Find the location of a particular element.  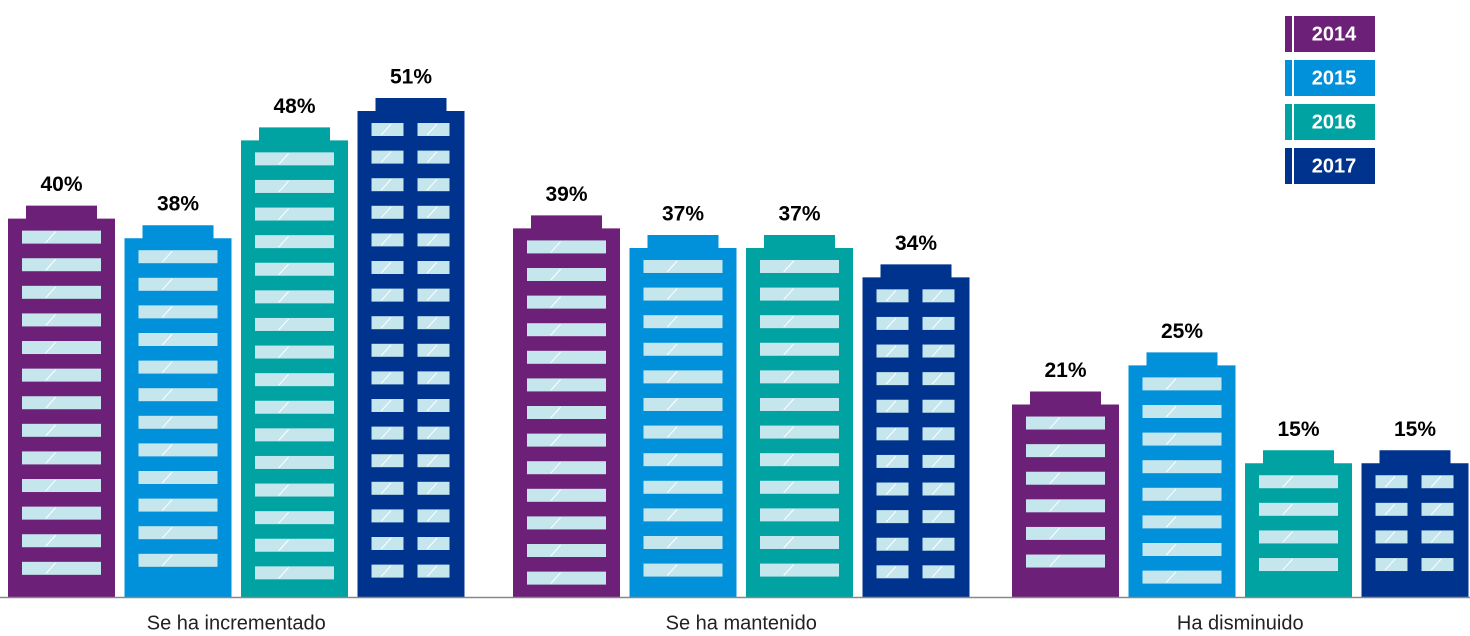

legend-label: 2014 is located at coordinates (1334, 34).